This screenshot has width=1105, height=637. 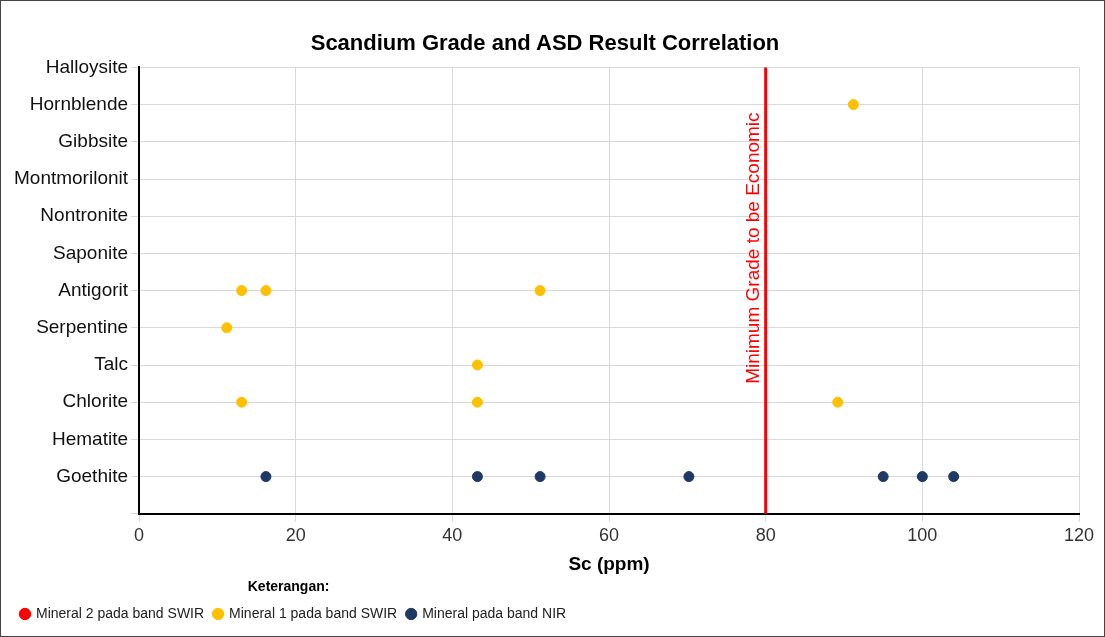 What do you see at coordinates (92, 475) in the screenshot?
I see `y-tick-label: Goethite` at bounding box center [92, 475].